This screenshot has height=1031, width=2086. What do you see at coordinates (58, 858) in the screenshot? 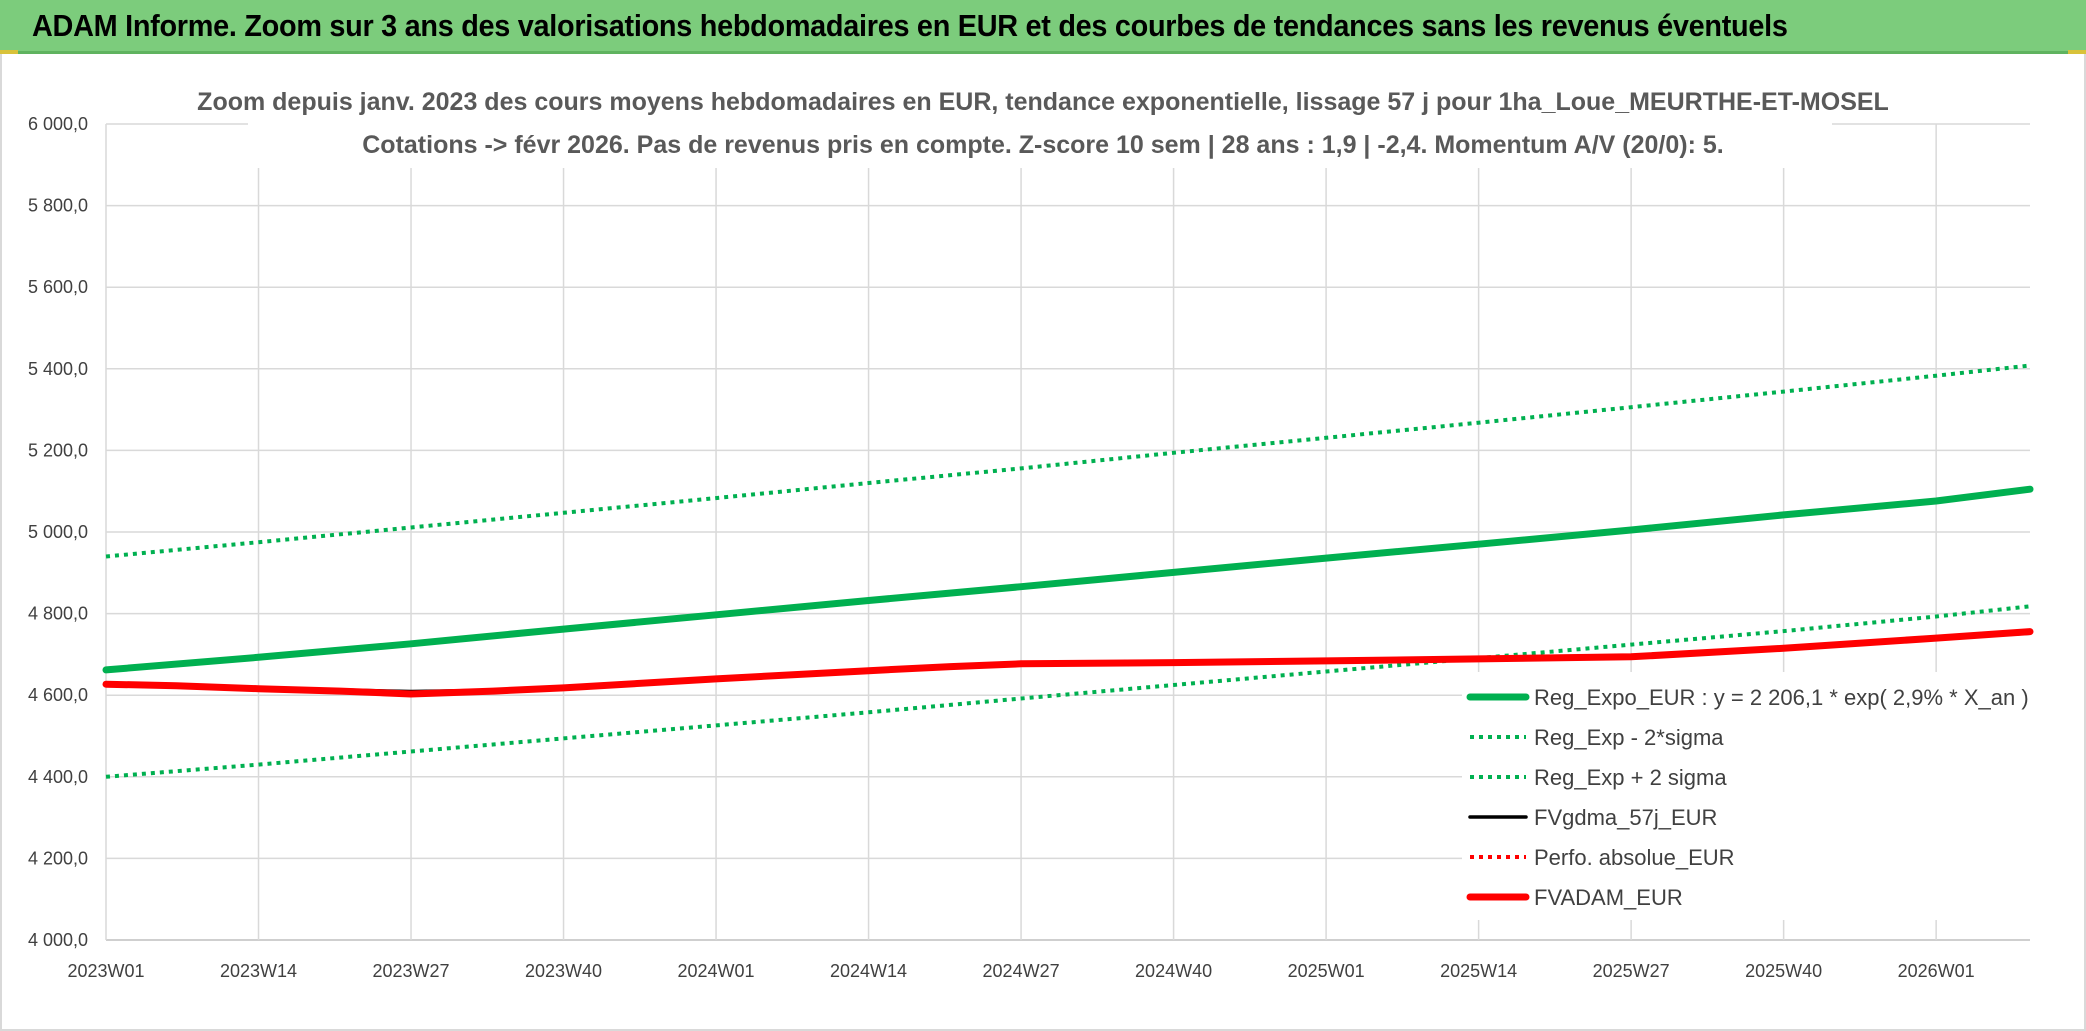
I see `y-tick-label: 4 200,0` at bounding box center [58, 858].